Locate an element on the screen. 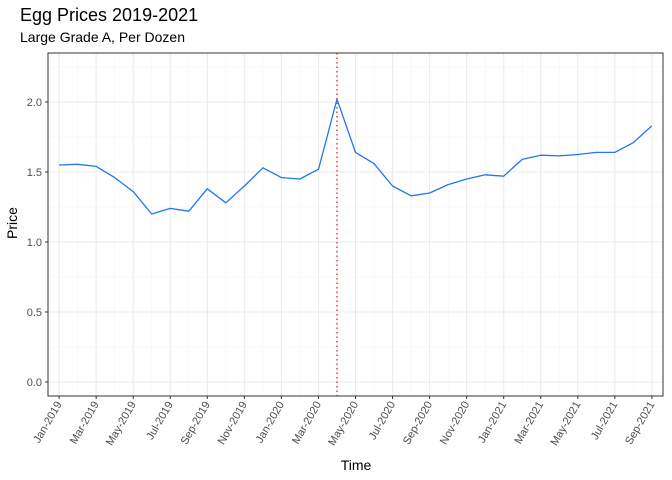  x-tick-label: Jan-2020 is located at coordinates (270, 423).